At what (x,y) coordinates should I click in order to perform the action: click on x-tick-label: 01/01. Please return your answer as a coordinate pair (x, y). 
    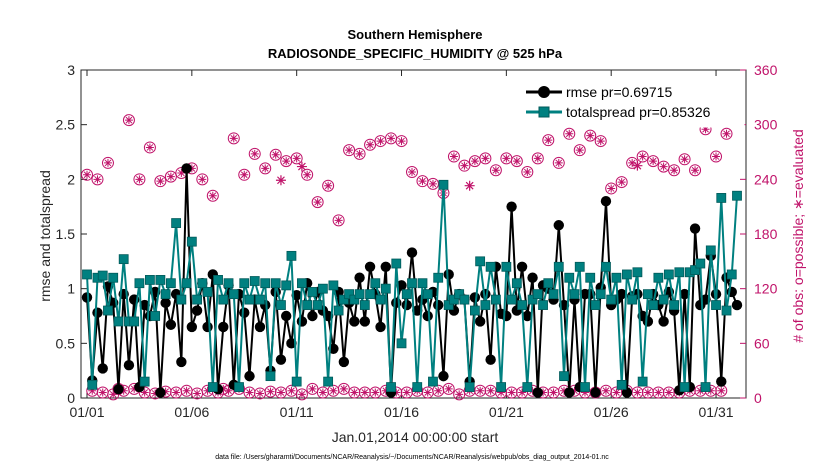
    Looking at the image, I should click on (86, 412).